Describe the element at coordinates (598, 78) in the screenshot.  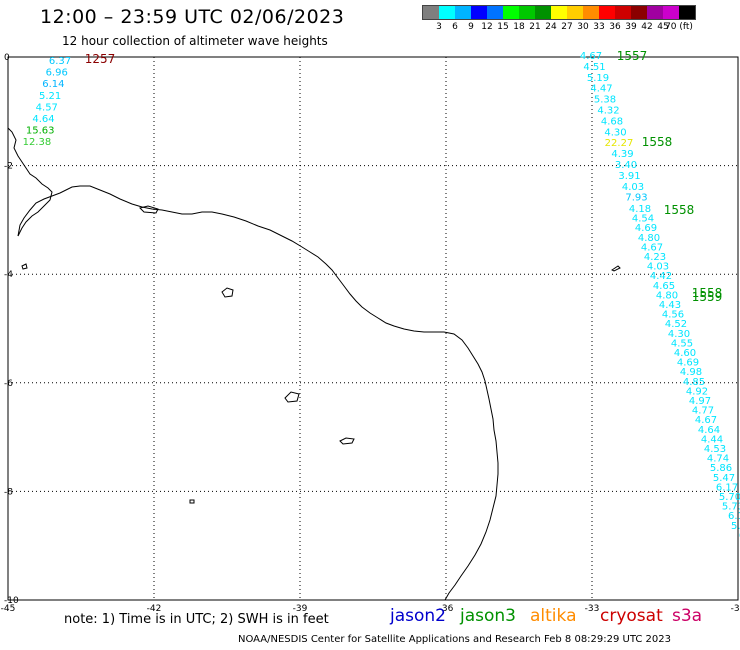
I see `wave-height-label: 5.19` at that location.